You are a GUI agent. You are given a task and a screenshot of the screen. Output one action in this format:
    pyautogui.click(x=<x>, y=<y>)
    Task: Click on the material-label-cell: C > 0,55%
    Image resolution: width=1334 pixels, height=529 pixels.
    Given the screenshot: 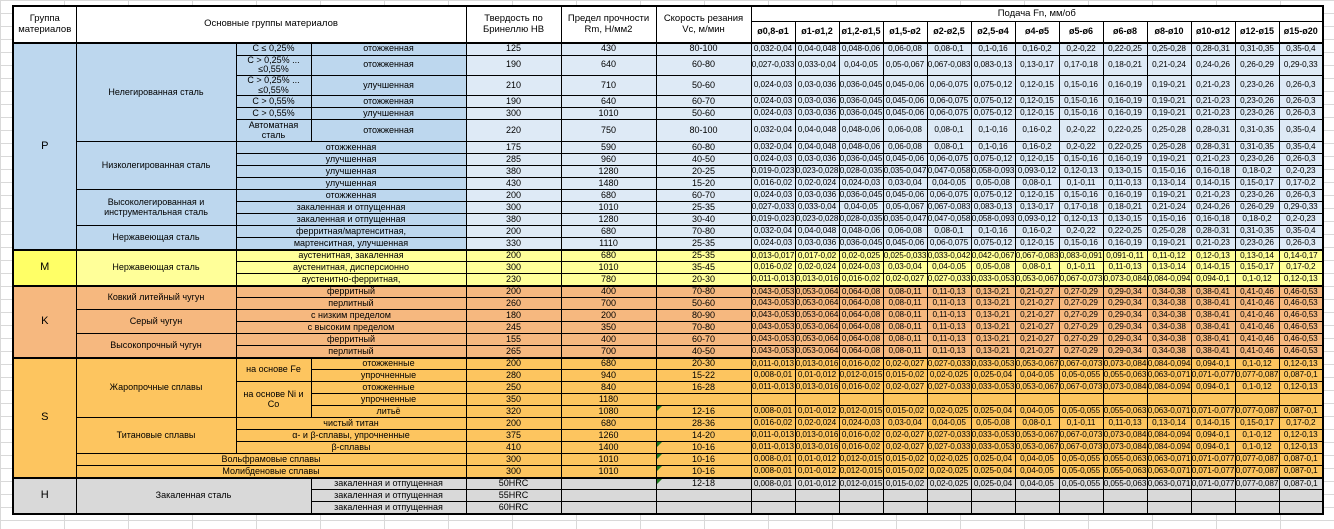 What is the action you would take?
    pyautogui.click(x=273, y=114)
    